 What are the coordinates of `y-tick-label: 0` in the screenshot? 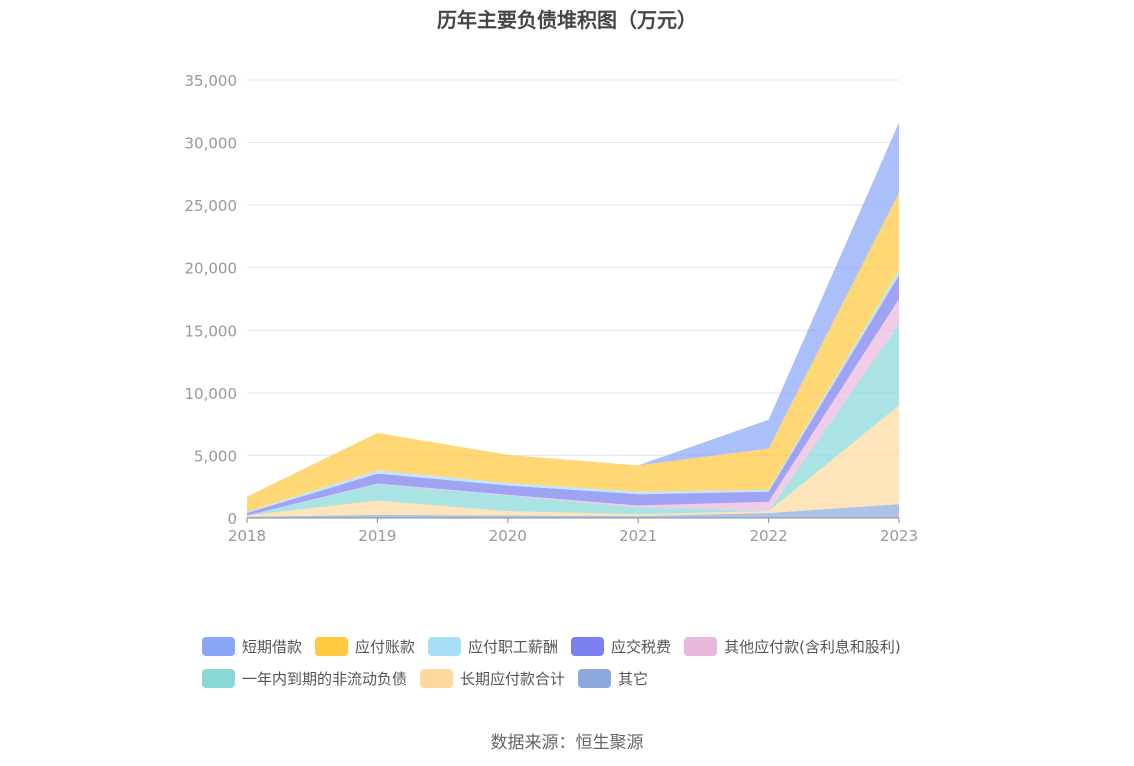 It's located at (232, 519).